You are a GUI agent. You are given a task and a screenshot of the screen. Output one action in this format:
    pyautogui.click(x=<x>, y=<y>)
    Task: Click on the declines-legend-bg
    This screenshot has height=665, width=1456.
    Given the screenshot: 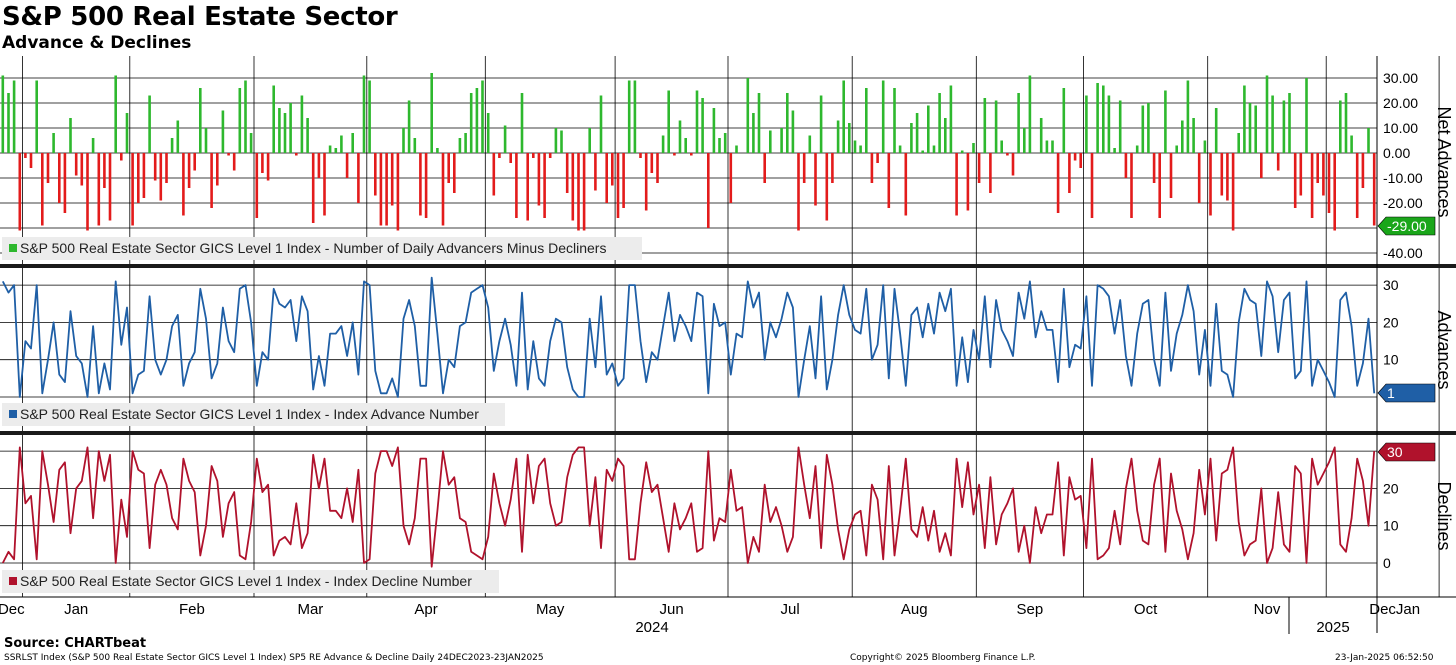 What is the action you would take?
    pyautogui.click(x=250, y=581)
    